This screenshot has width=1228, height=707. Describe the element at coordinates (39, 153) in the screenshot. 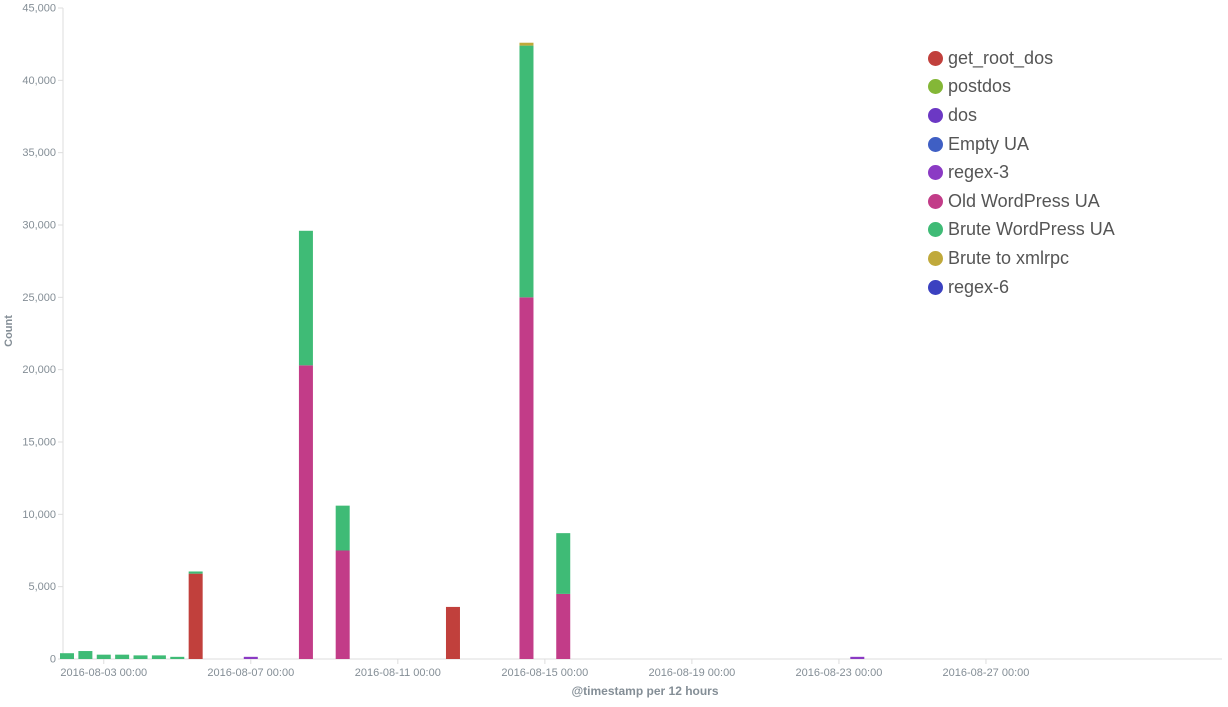

I see `y-tick-label: 35,000` at that location.